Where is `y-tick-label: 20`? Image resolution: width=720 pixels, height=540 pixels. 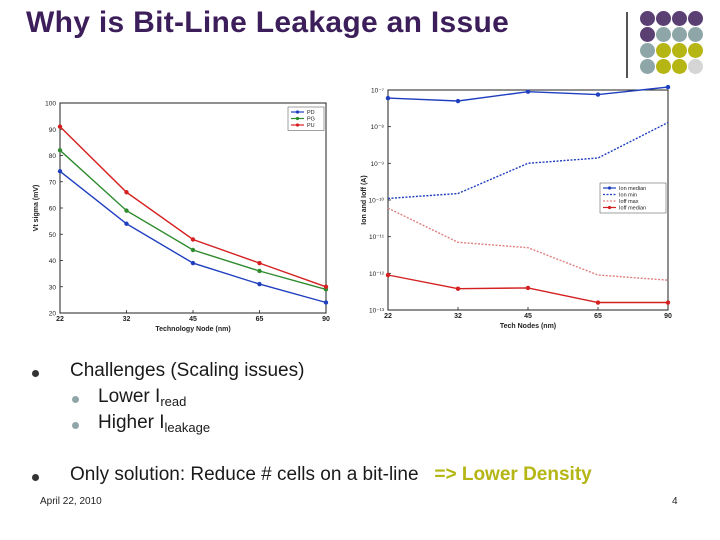 y-tick-label: 20 is located at coordinates (53, 314).